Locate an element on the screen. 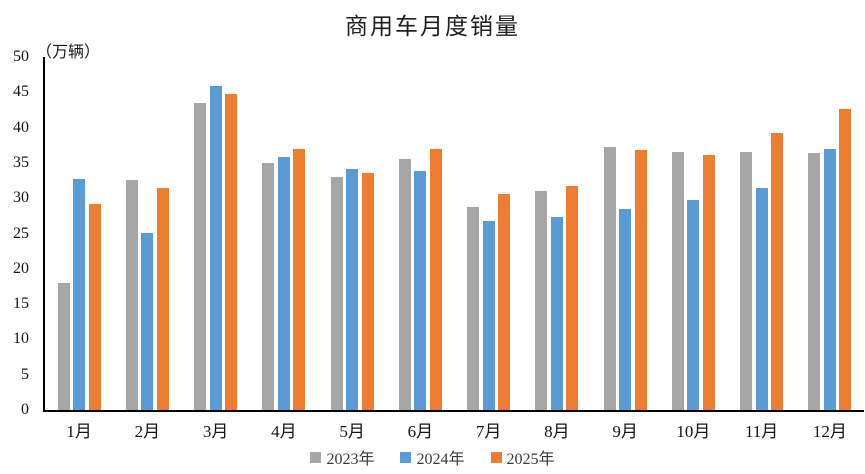  bar-2024年-10月 is located at coordinates (693, 305).